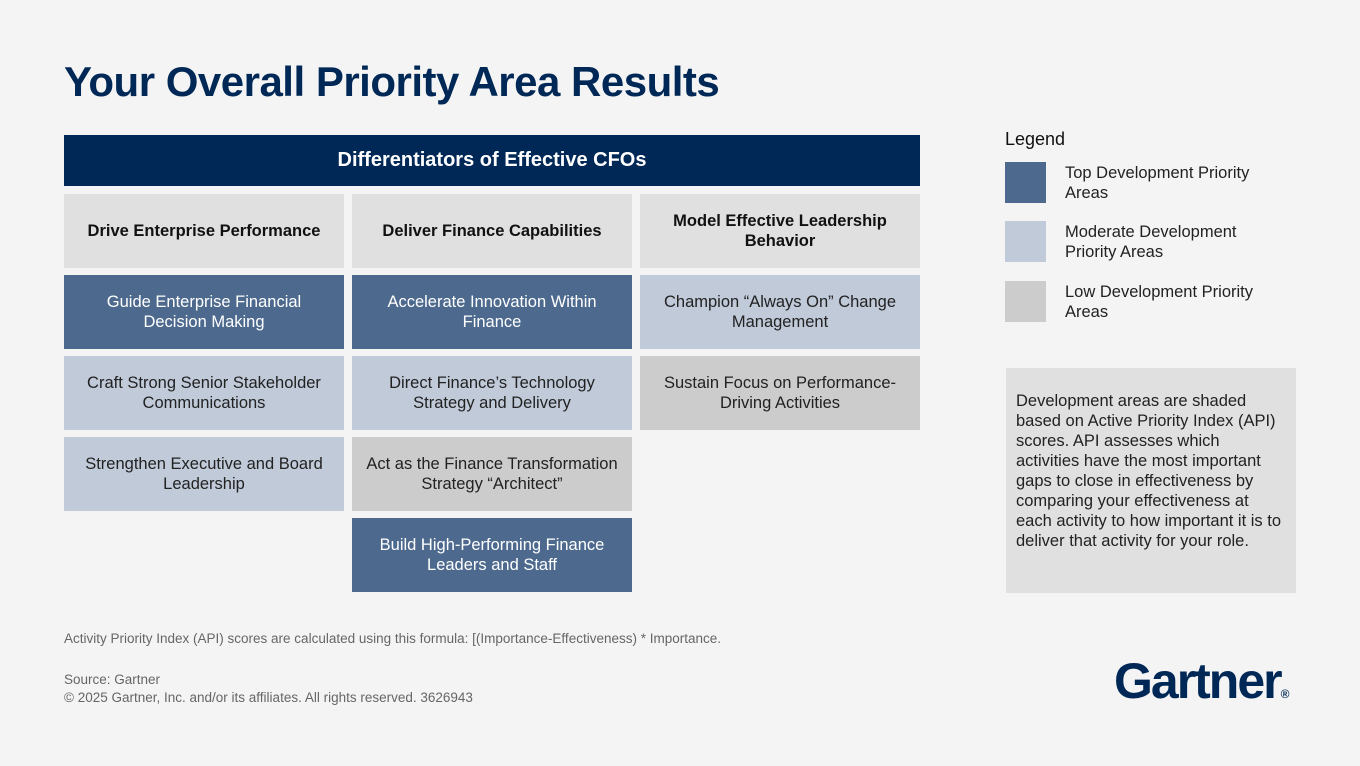  What do you see at coordinates (1159, 301) in the screenshot?
I see `legend-label: Low Development Priority Areas` at bounding box center [1159, 301].